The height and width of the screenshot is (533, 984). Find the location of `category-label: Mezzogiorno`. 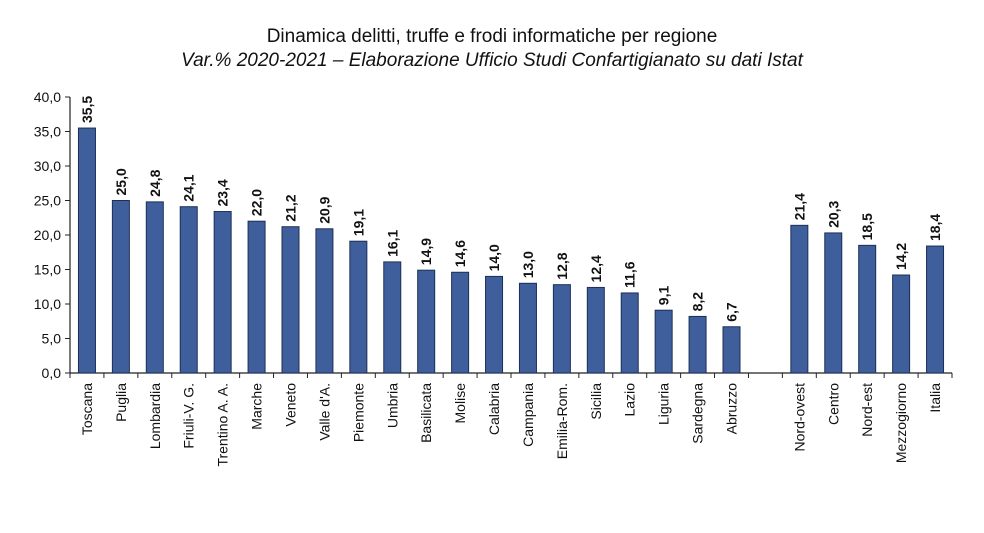

category-label: Mezzogiorno is located at coordinates (901, 423).